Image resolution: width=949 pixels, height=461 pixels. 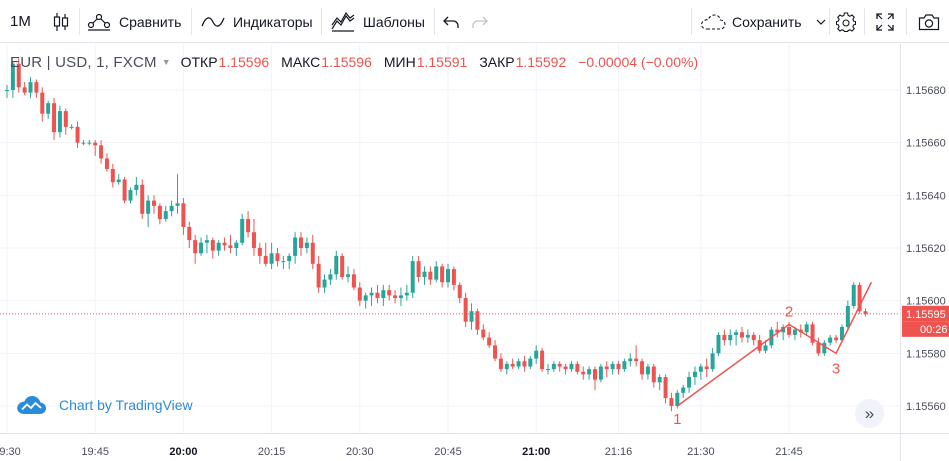 I want to click on double-chevron-right-icon: », so click(x=869, y=413).